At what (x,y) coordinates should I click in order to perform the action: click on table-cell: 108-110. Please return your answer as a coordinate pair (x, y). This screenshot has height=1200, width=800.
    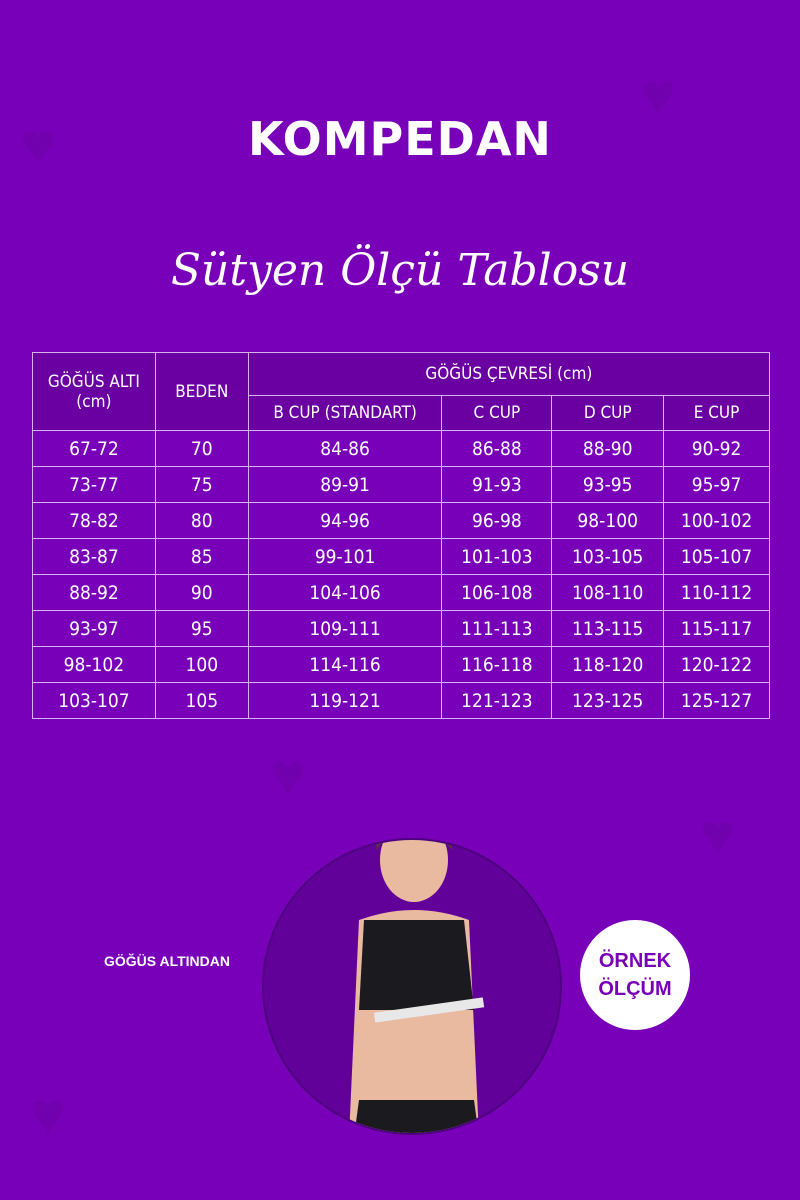
    Looking at the image, I should click on (608, 592).